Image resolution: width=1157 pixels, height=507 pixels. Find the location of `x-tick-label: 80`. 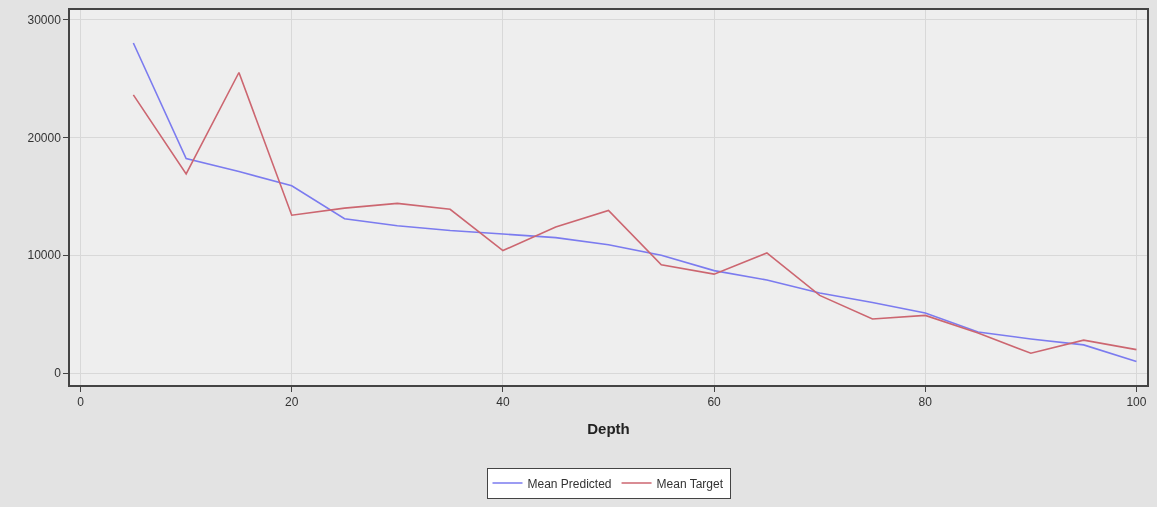

x-tick-label: 80 is located at coordinates (925, 402).